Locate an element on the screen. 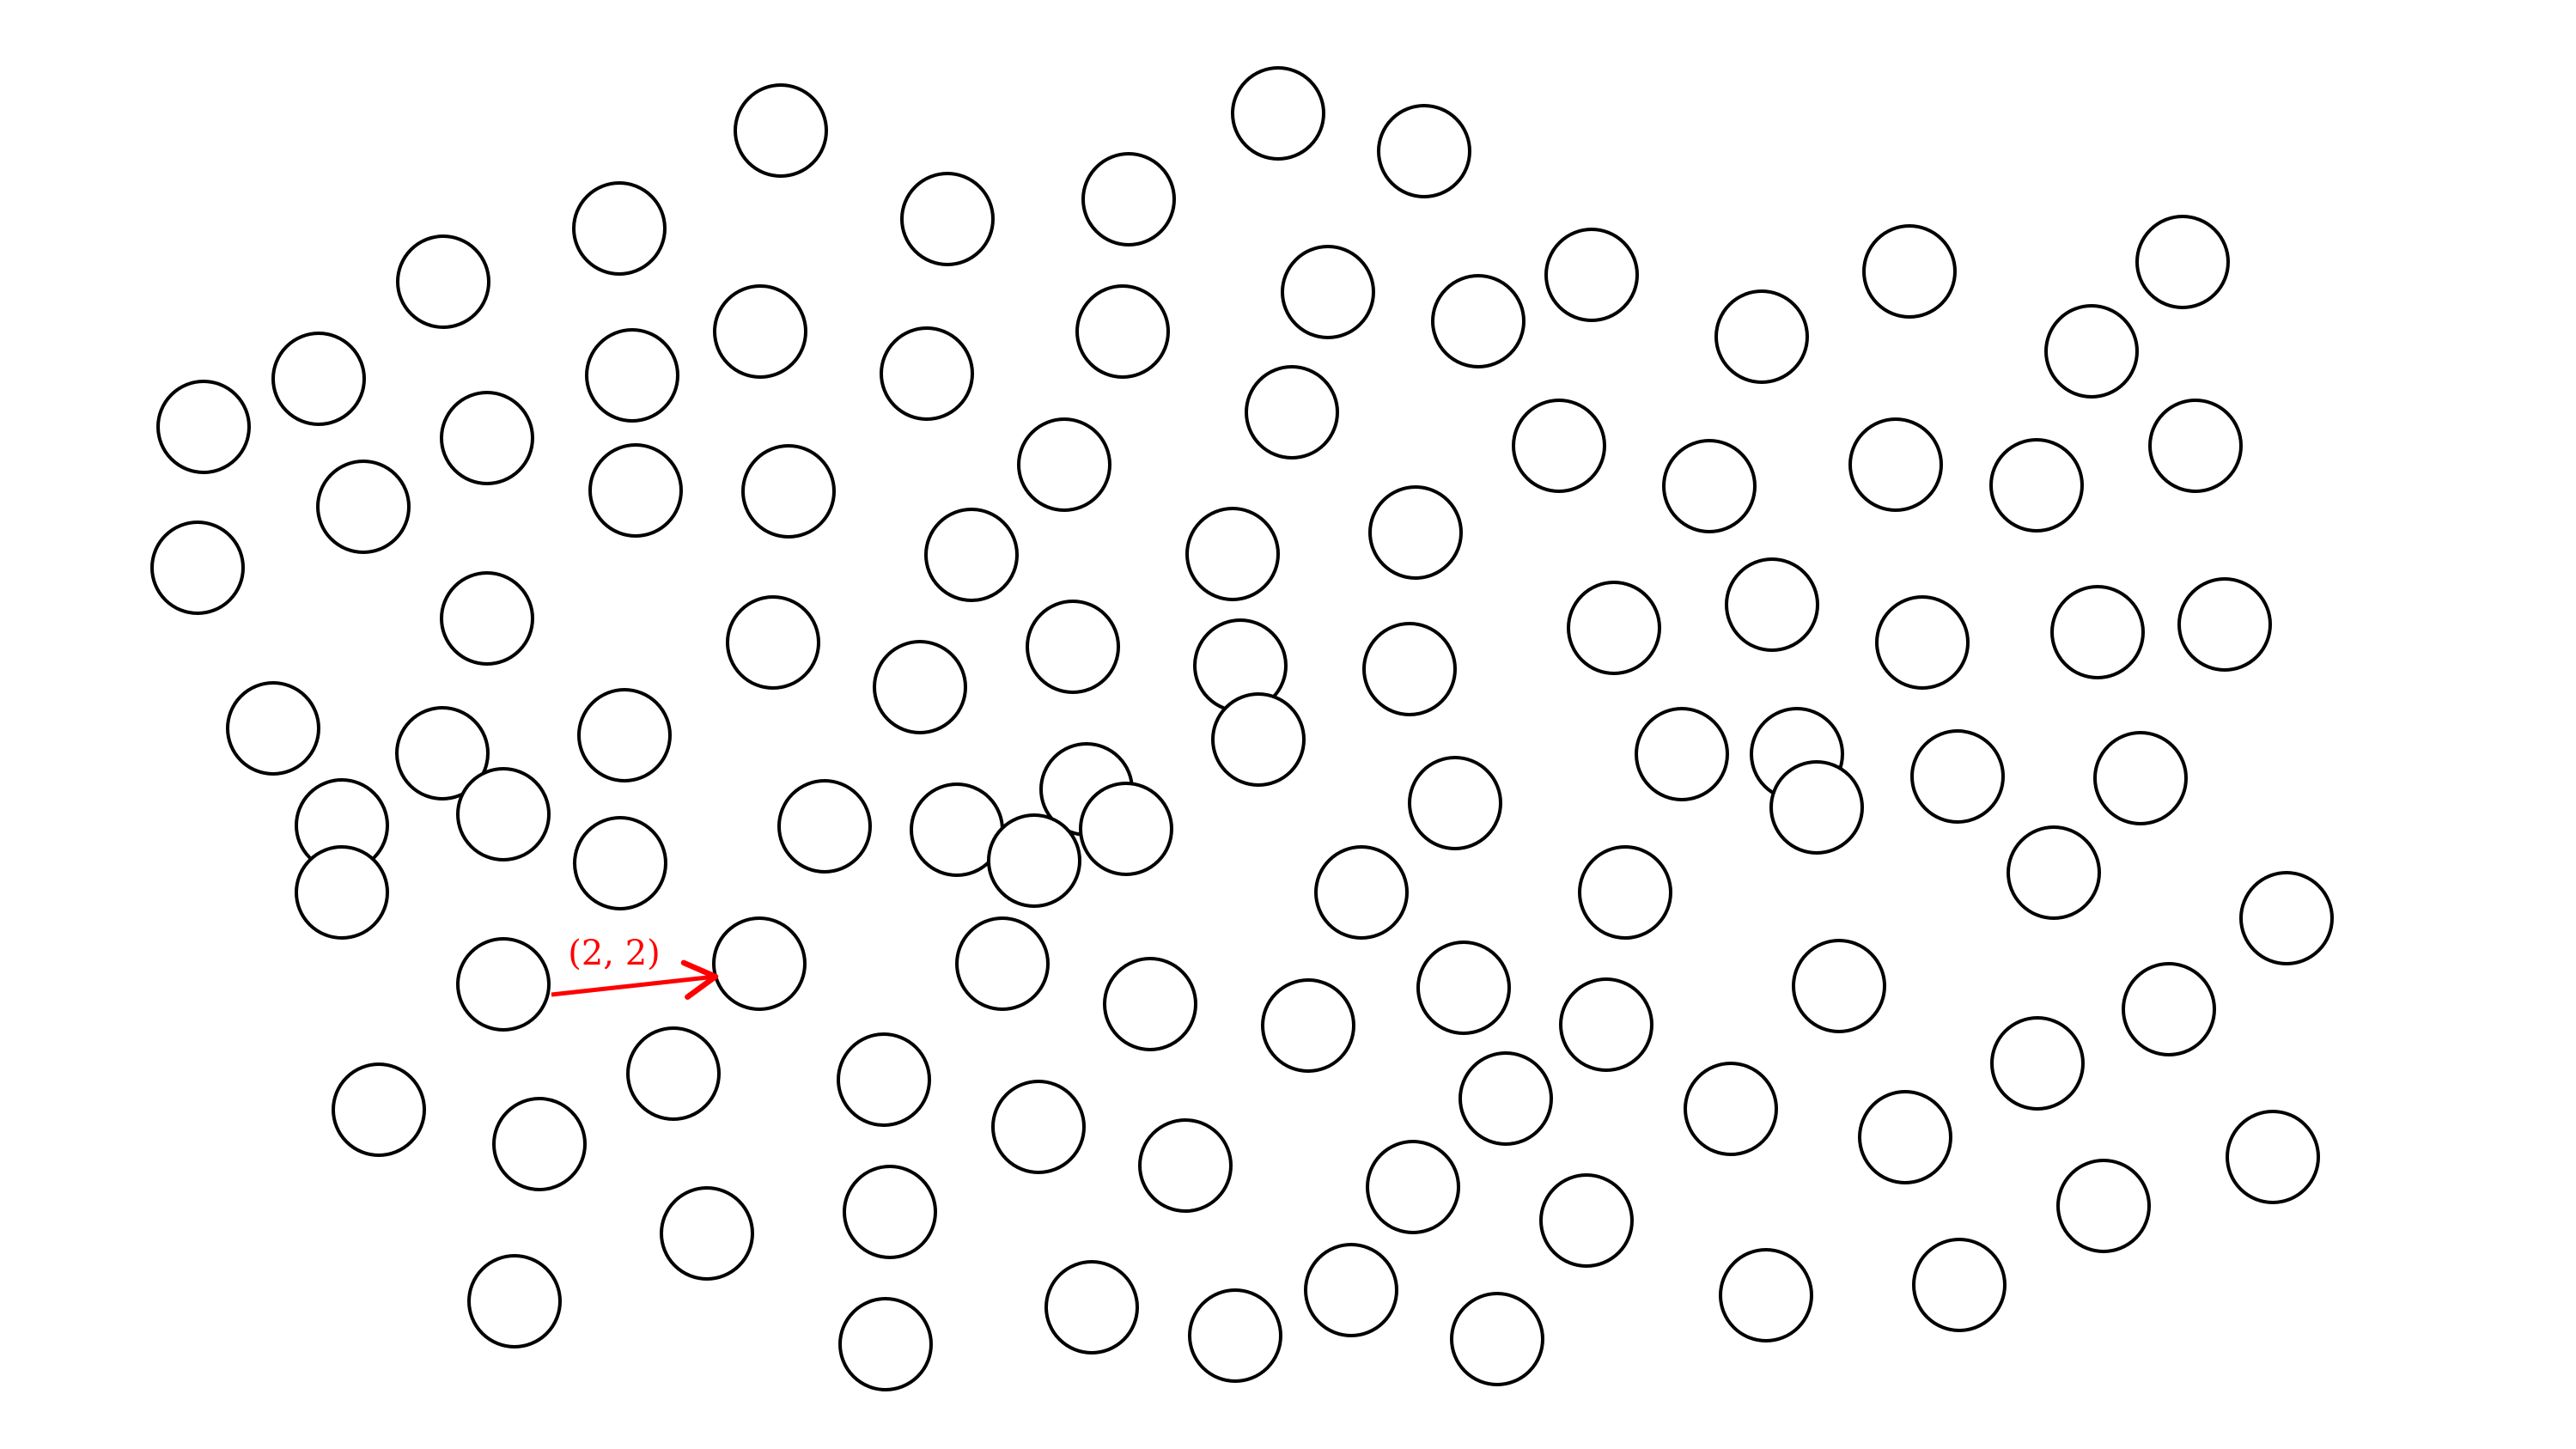 This screenshot has height=1449, width=2576. highlighted-node-source is located at coordinates (503, 984).